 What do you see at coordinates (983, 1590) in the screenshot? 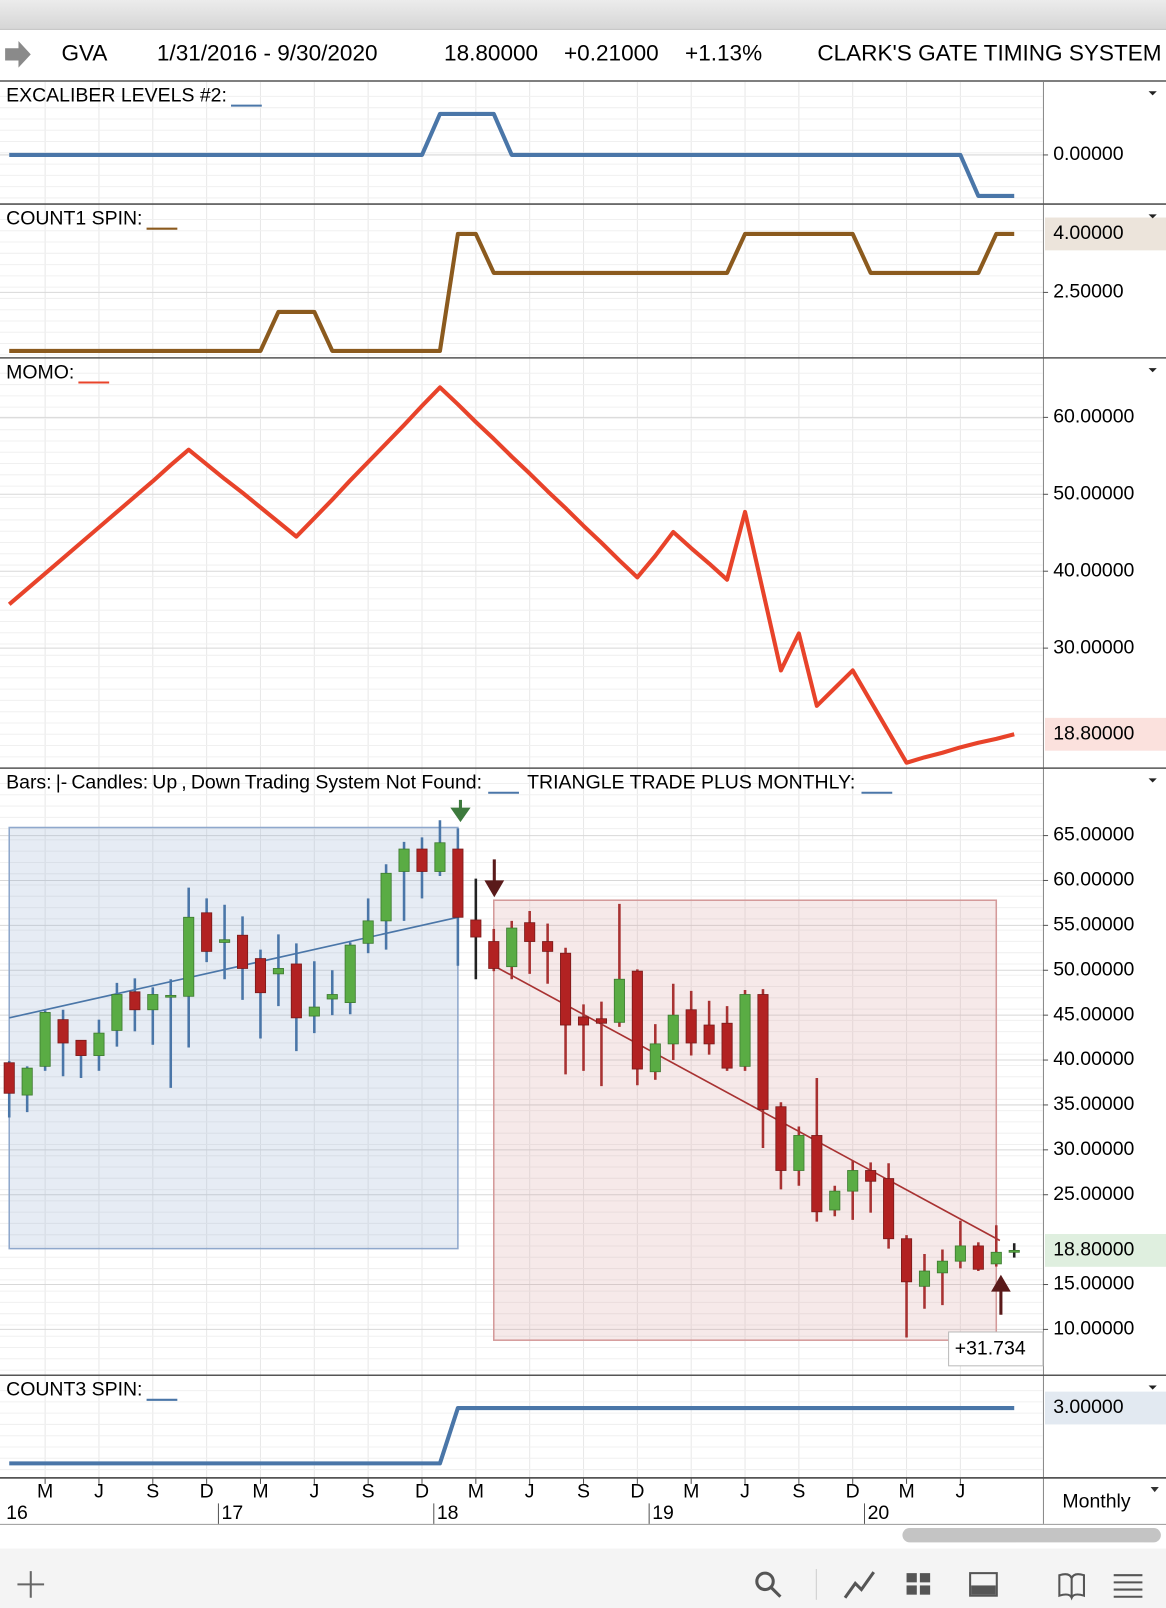
I see `panel-icon-fill` at bounding box center [983, 1590].